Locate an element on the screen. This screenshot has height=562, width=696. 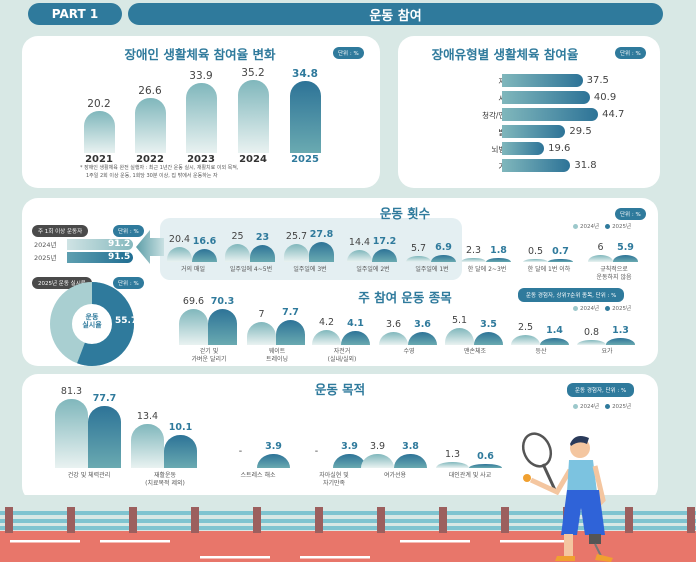
frequency-title: 운동 횟수 is located at coordinates (405, 213).